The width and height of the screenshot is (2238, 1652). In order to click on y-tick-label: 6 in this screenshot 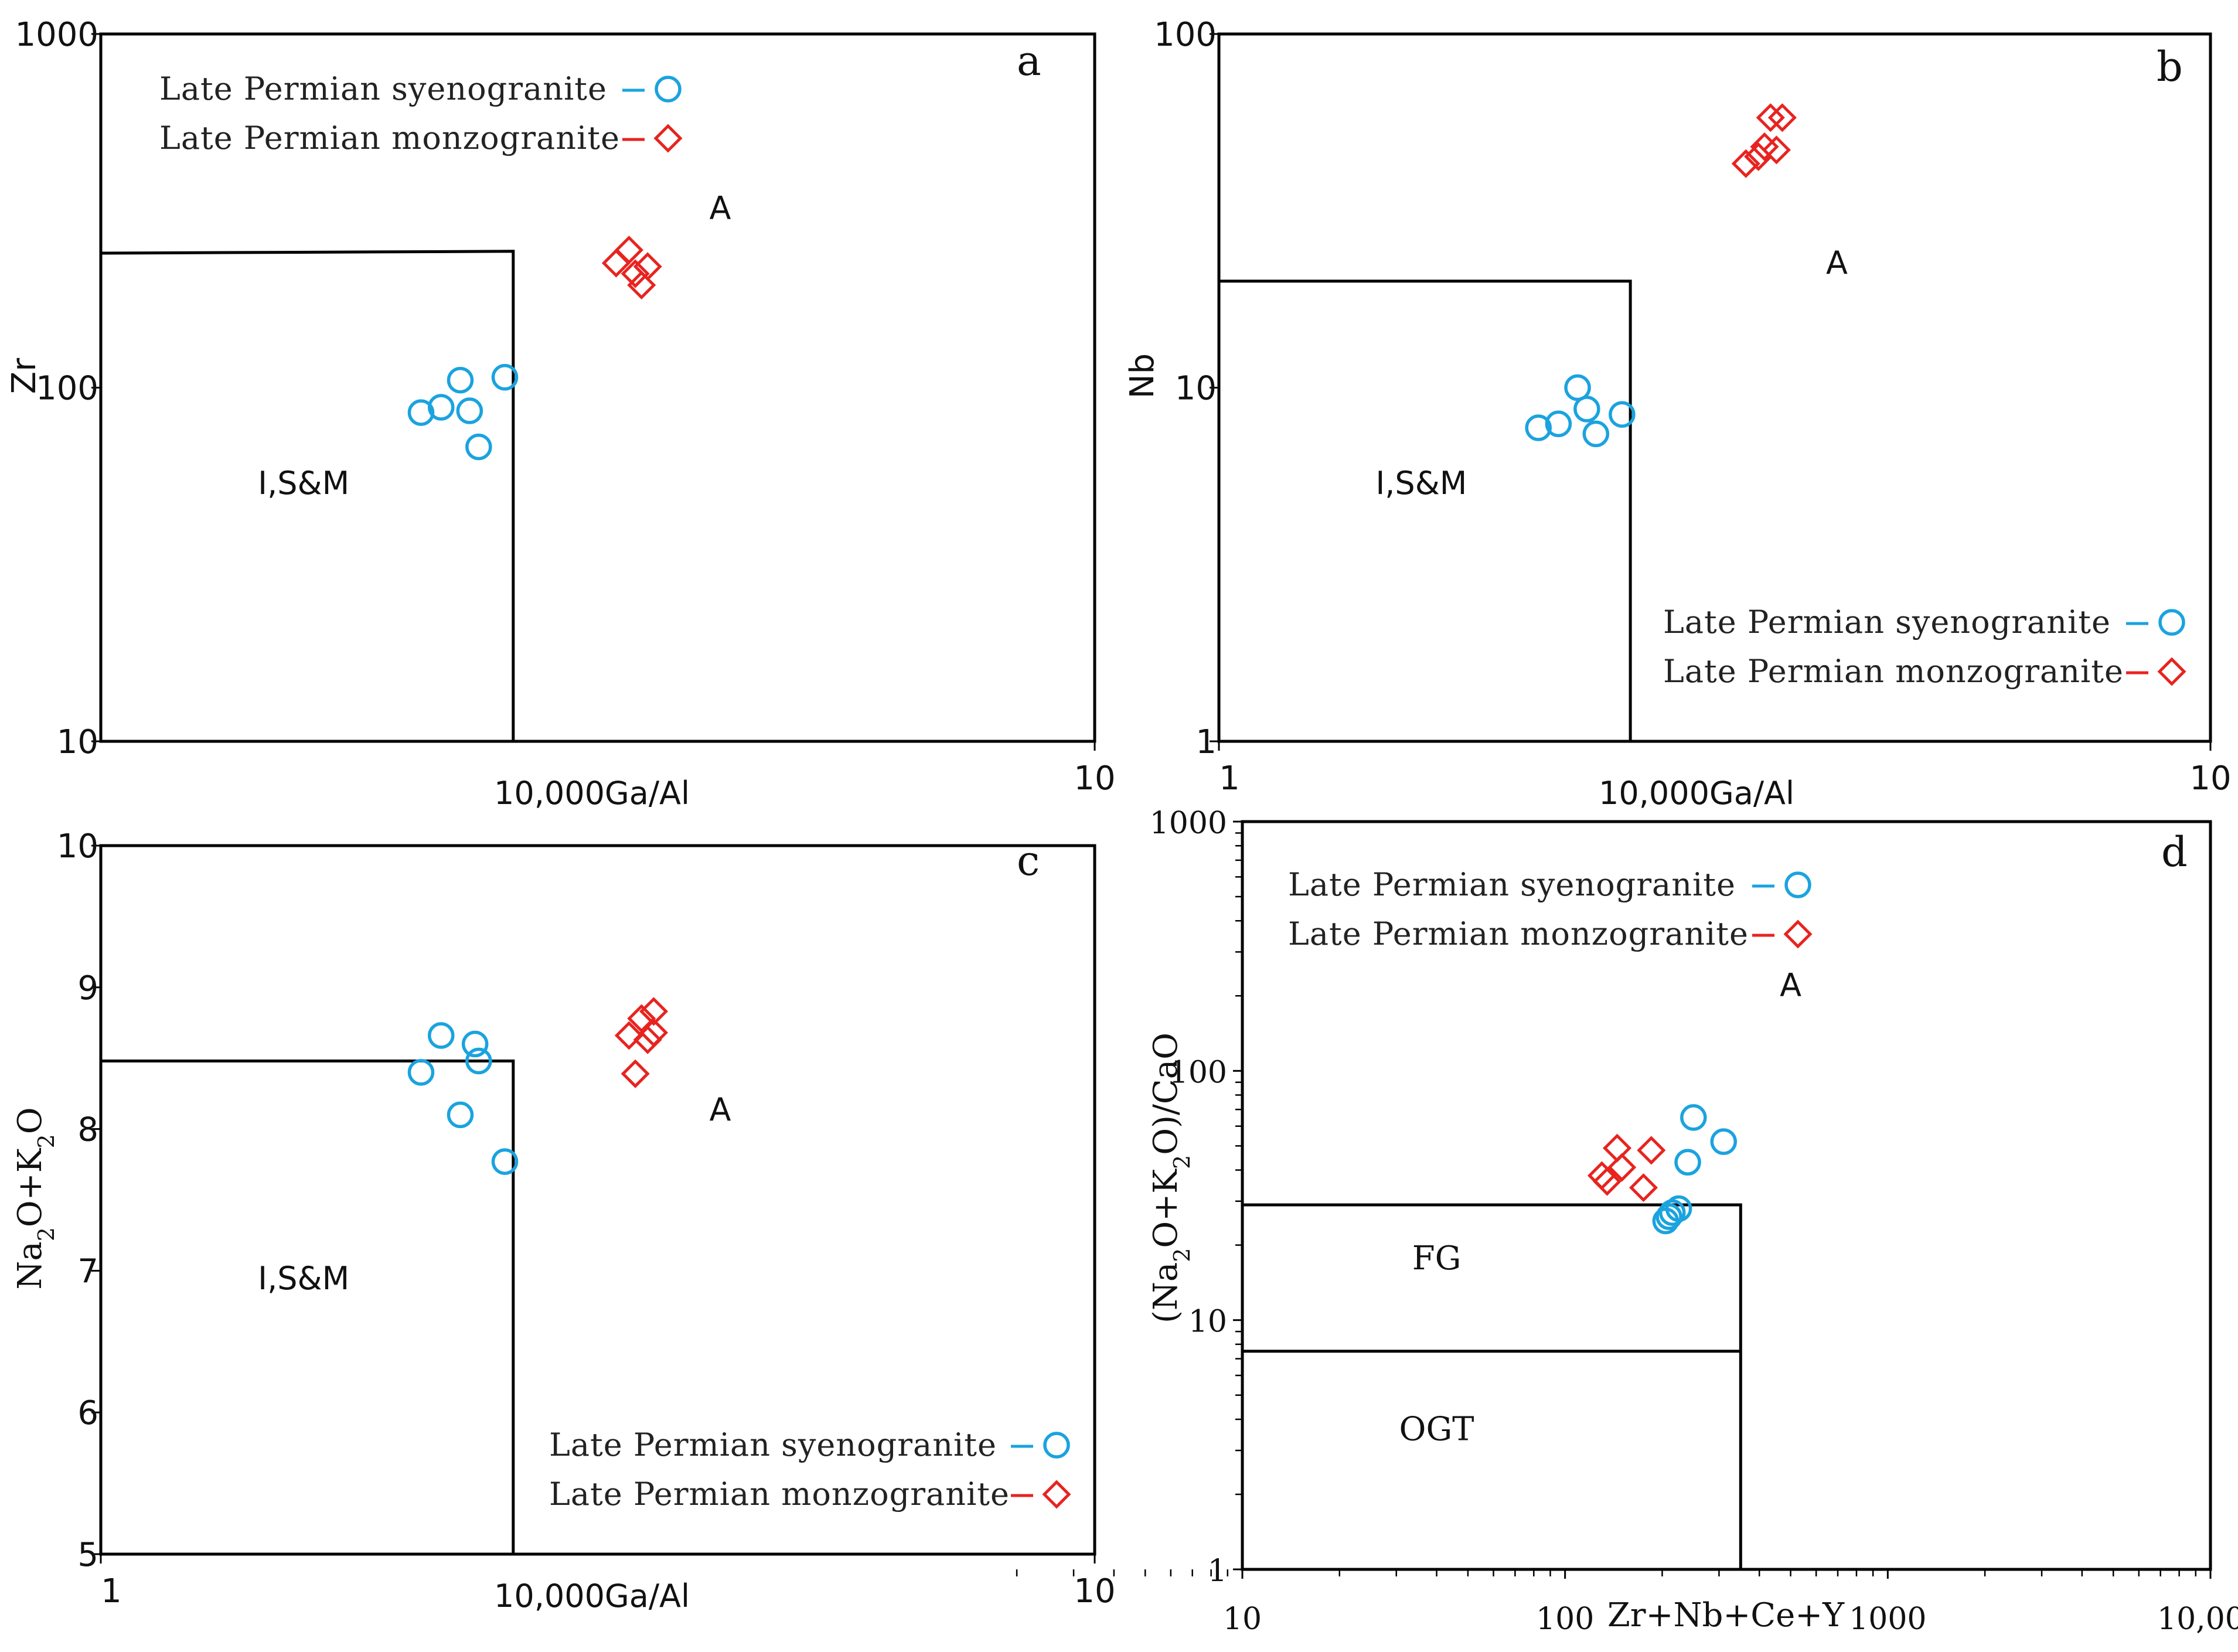, I will do `click(87, 1413)`.